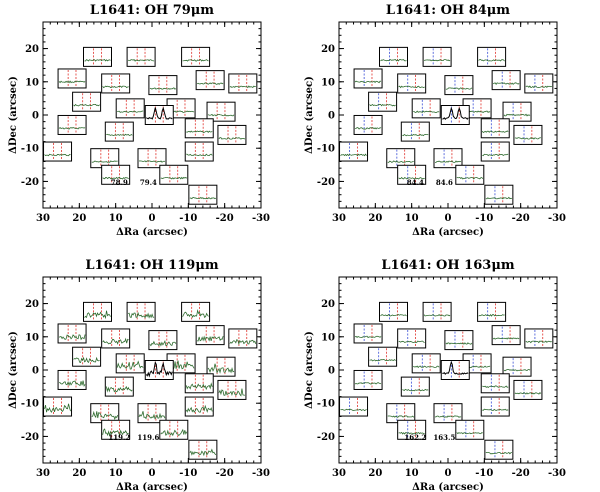 The width and height of the screenshot is (600, 492). Describe the element at coordinates (557, 473) in the screenshot. I see `x-tick-label: -30` at that location.